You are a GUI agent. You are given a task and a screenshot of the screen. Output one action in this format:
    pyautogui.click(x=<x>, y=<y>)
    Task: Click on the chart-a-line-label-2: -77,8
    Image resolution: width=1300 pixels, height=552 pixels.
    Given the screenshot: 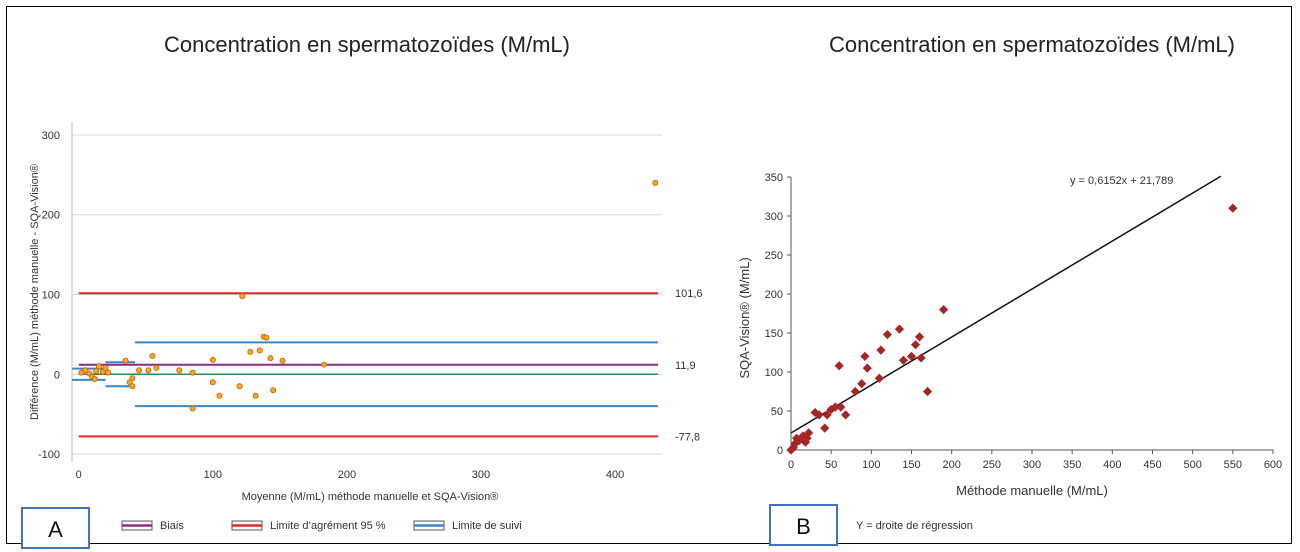 What is the action you would take?
    pyautogui.click(x=687, y=437)
    